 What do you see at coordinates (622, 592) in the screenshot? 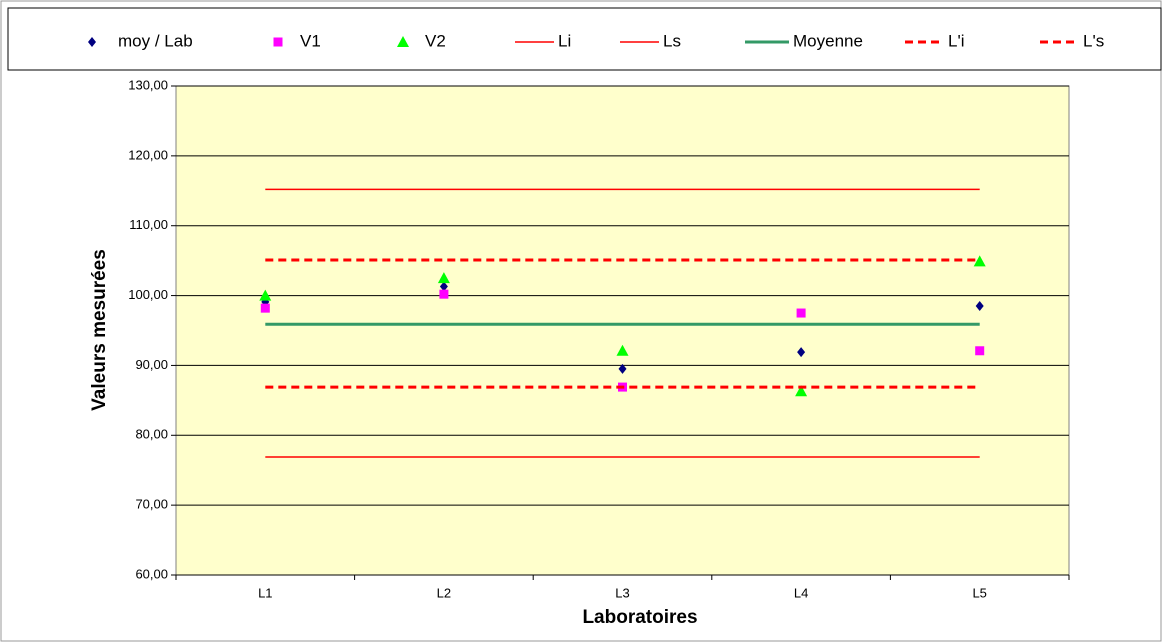
I see `x-tick-label: L3` at bounding box center [622, 592].